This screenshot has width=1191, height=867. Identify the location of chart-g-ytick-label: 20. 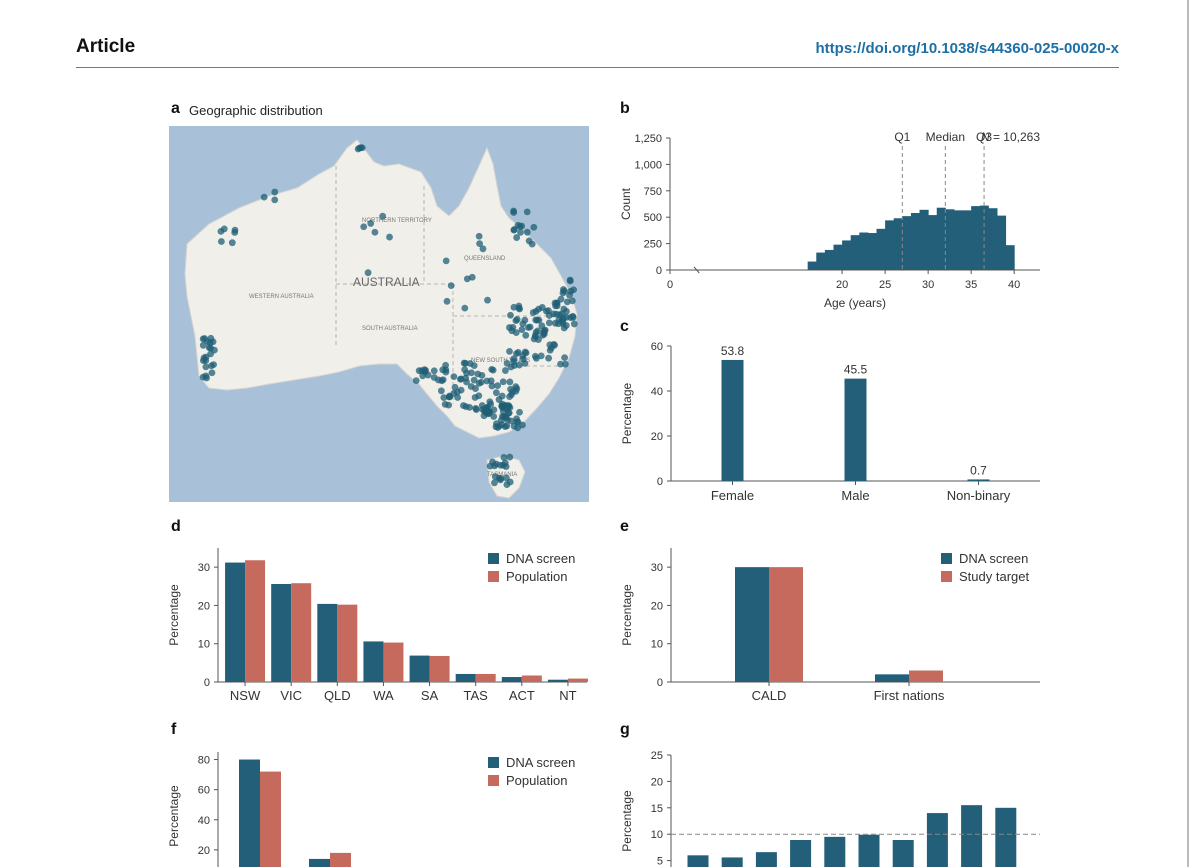
(657, 782).